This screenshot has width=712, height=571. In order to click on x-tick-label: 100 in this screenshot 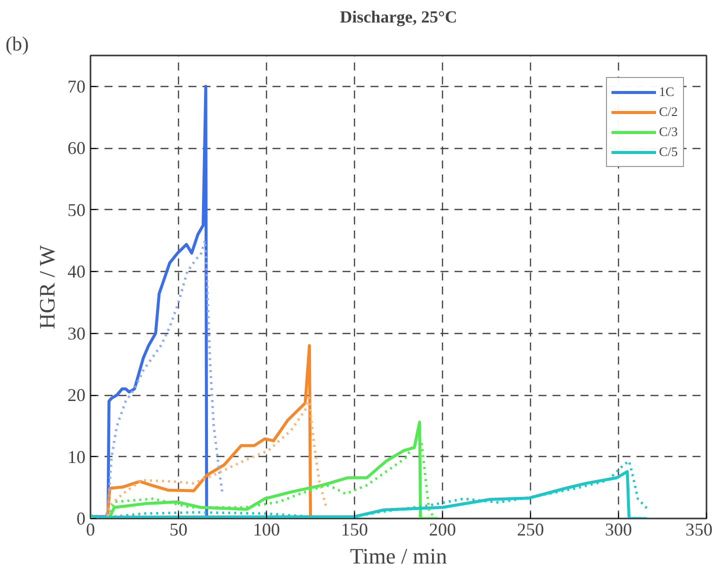, I will do `click(266, 530)`.